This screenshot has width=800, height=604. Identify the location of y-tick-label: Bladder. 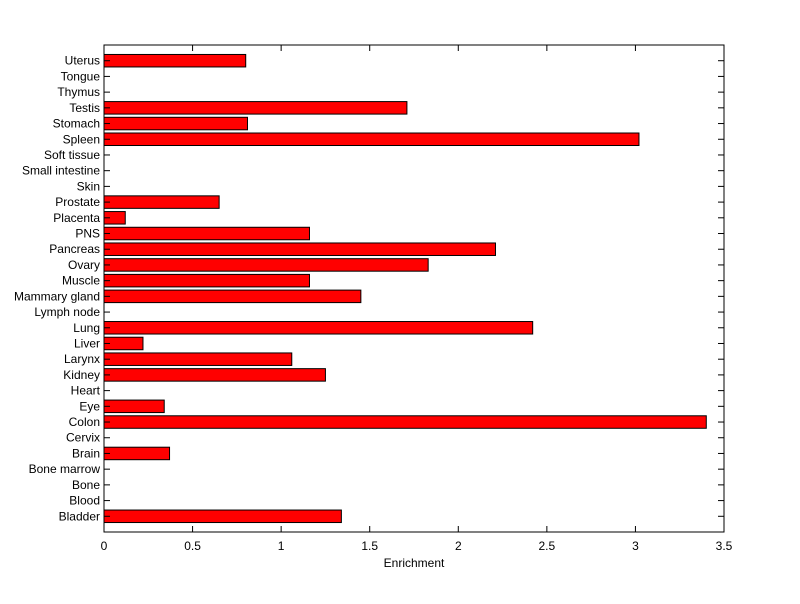
(79, 516).